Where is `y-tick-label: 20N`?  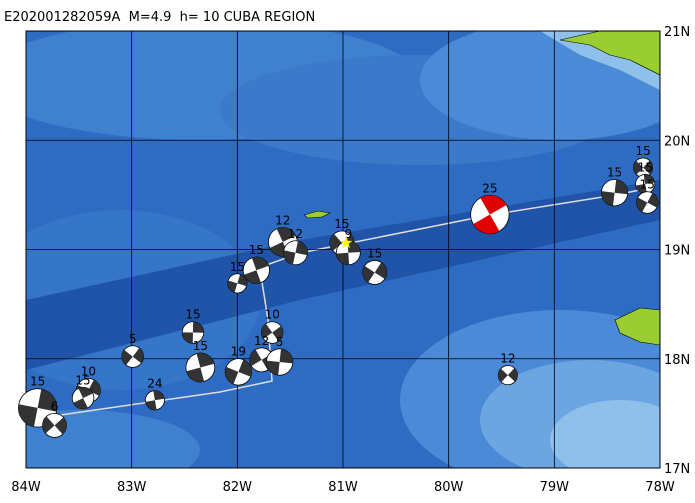
y-tick-label: 20N is located at coordinates (677, 141).